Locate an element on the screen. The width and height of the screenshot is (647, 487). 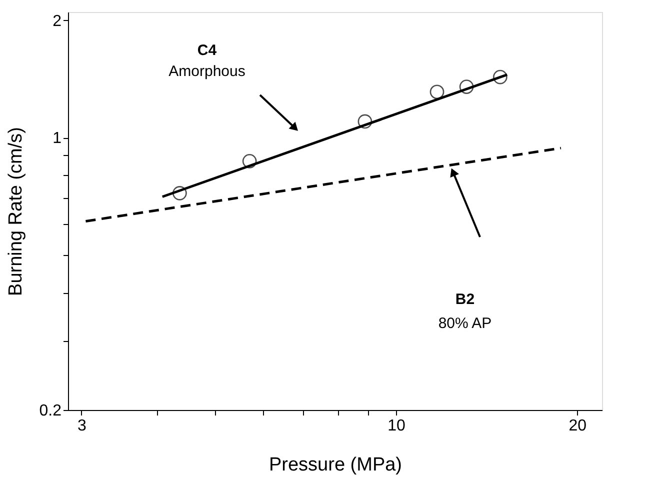
y-tick-label: 1 is located at coordinates (57, 139).